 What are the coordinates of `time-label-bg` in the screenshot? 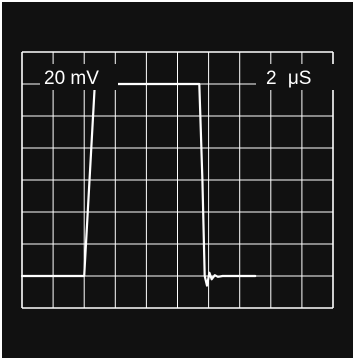 It's located at (299, 77).